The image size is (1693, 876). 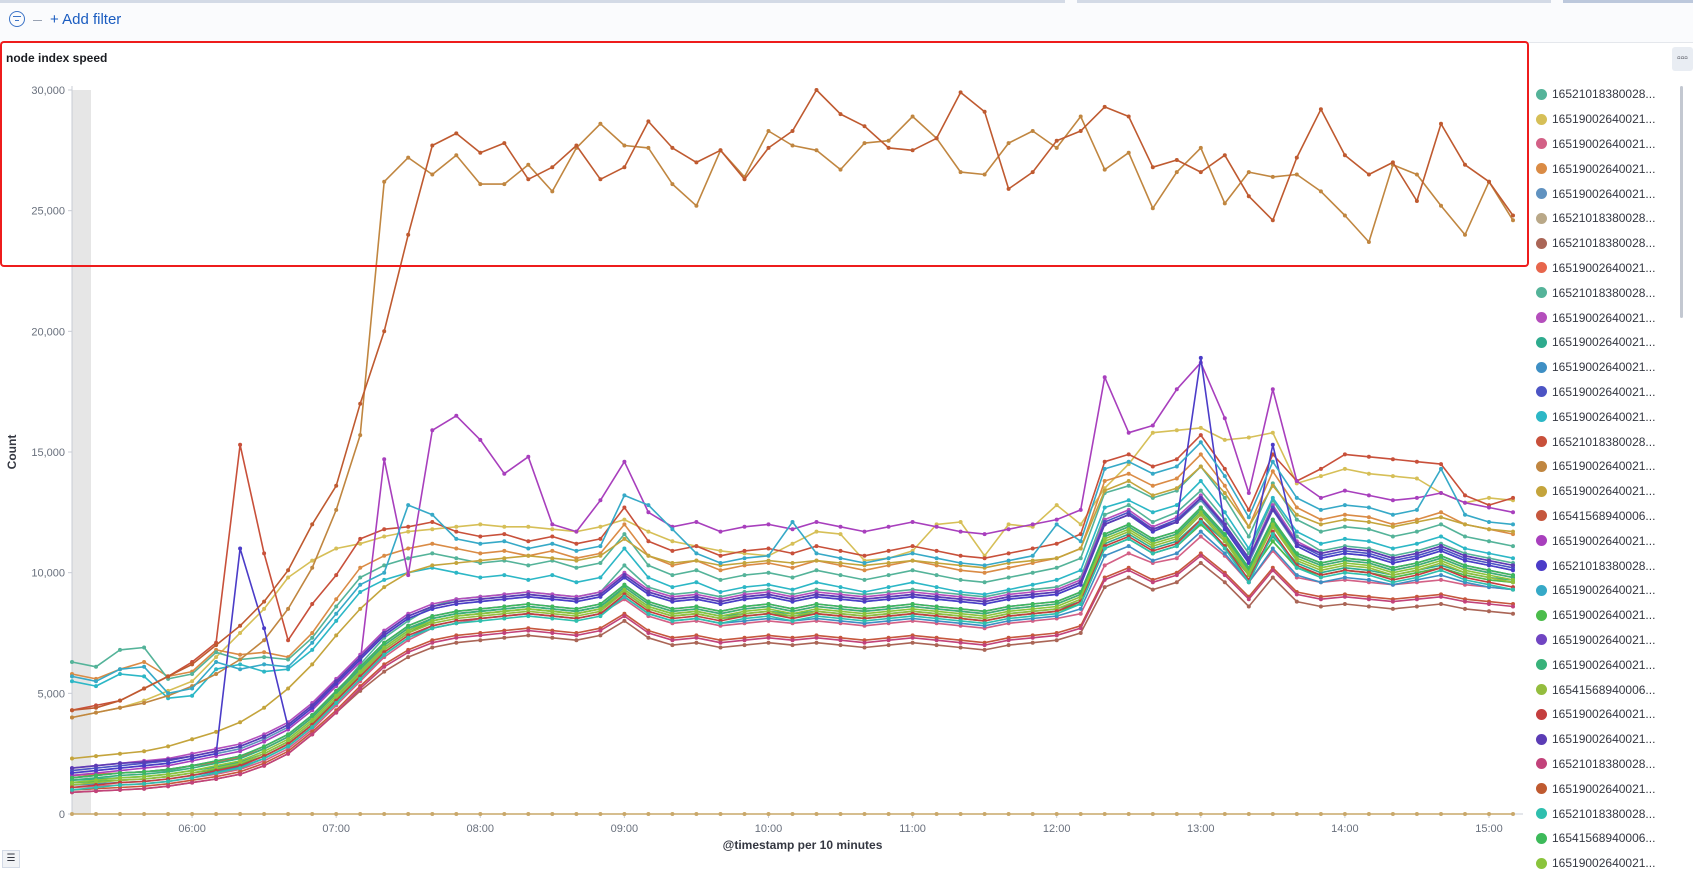 What do you see at coordinates (11, 859) in the screenshot?
I see `legend-toggle-icon: ☰` at bounding box center [11, 859].